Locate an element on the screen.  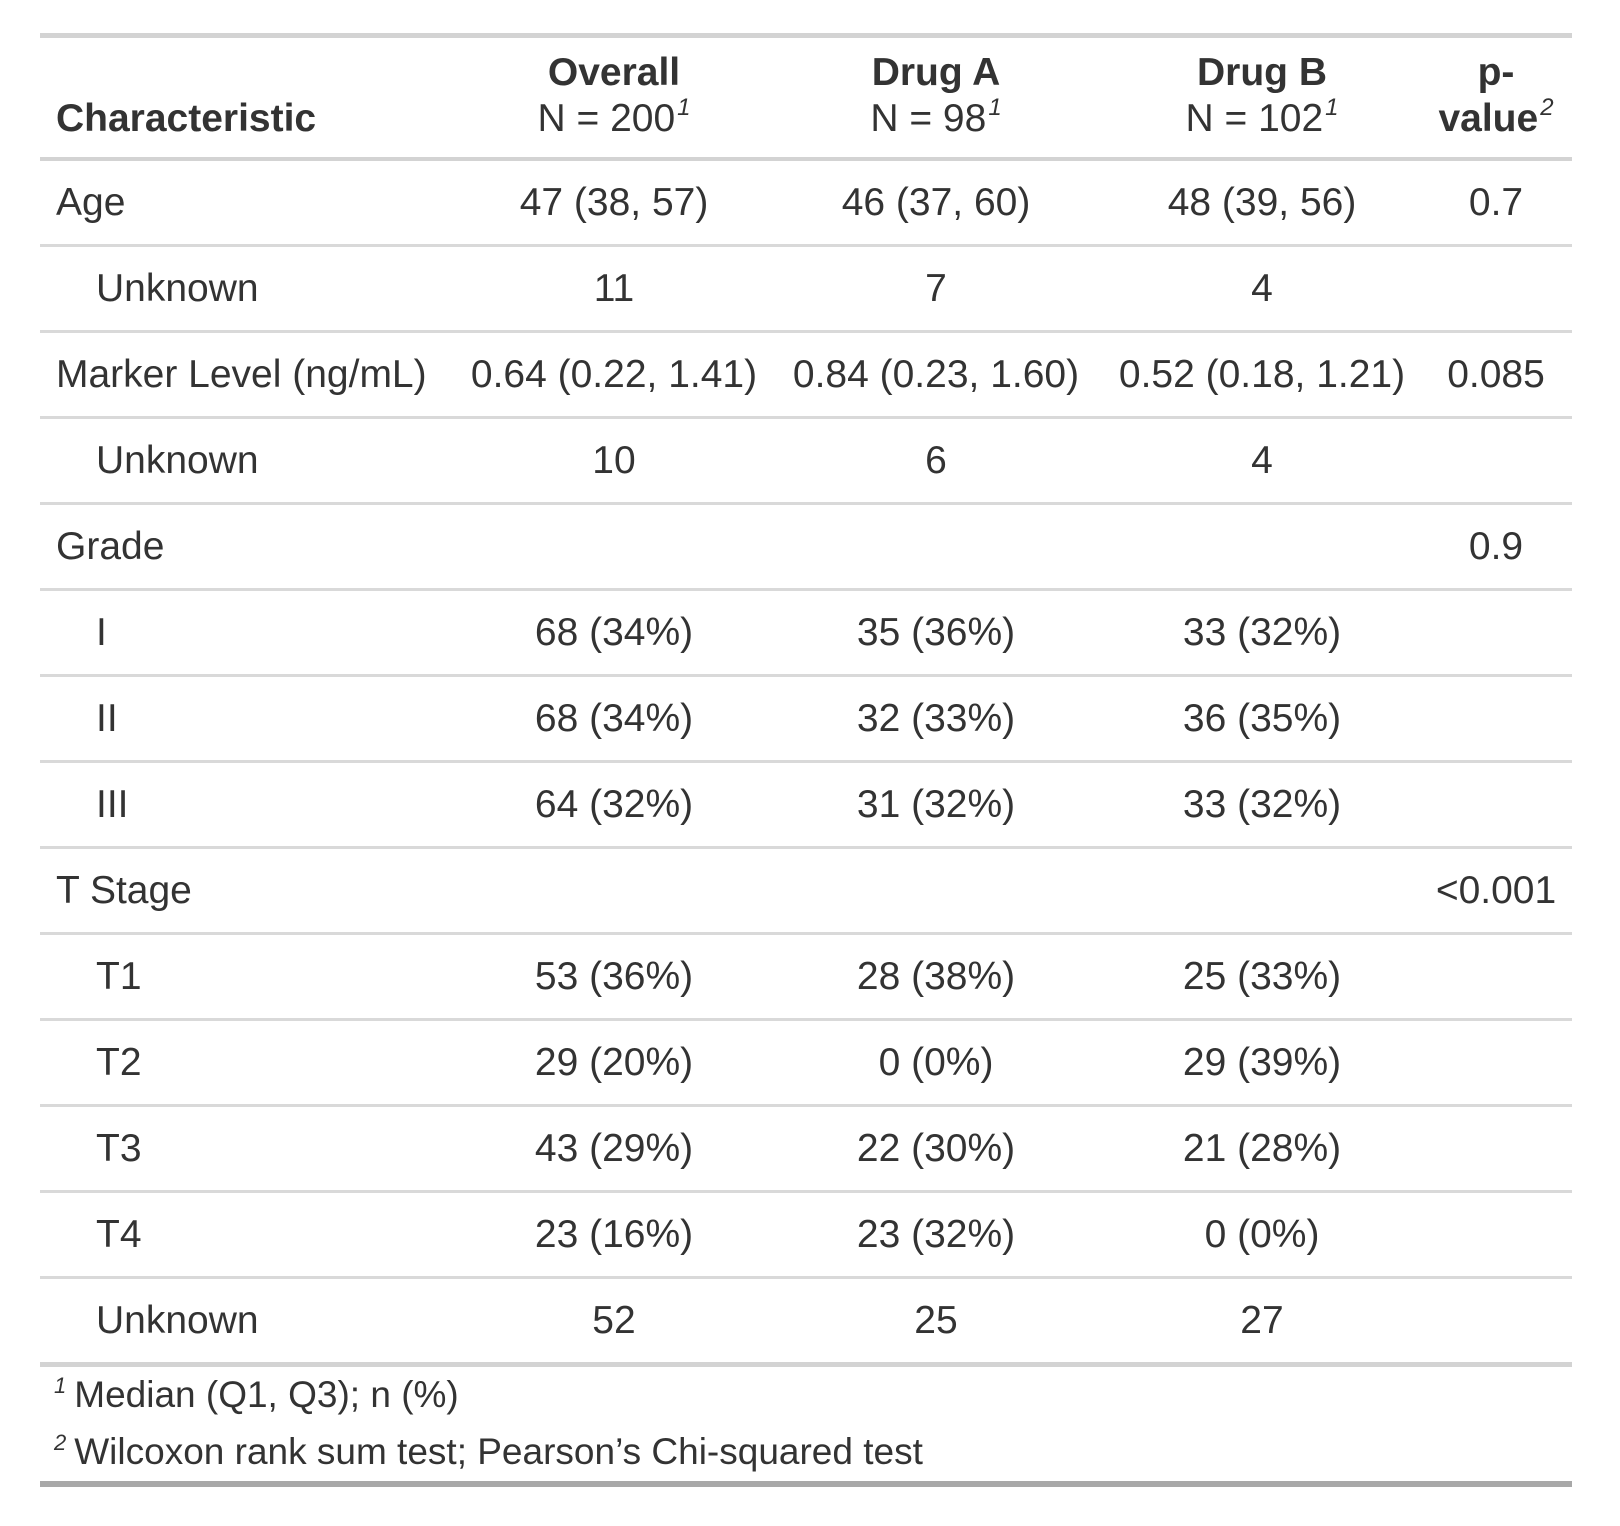
row-label: I is located at coordinates (101, 632).